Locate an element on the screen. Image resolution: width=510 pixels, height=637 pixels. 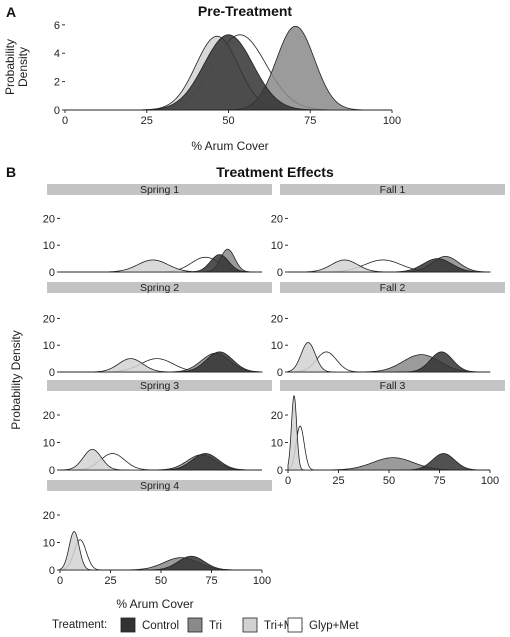
facet-fall-1-density-tri-met is located at coordinates (345, 266).